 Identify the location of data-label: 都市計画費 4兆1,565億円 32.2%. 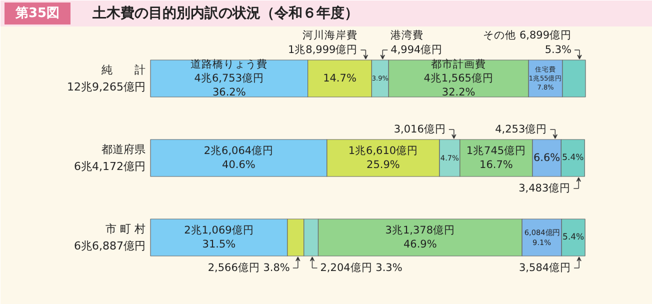
(459, 78).